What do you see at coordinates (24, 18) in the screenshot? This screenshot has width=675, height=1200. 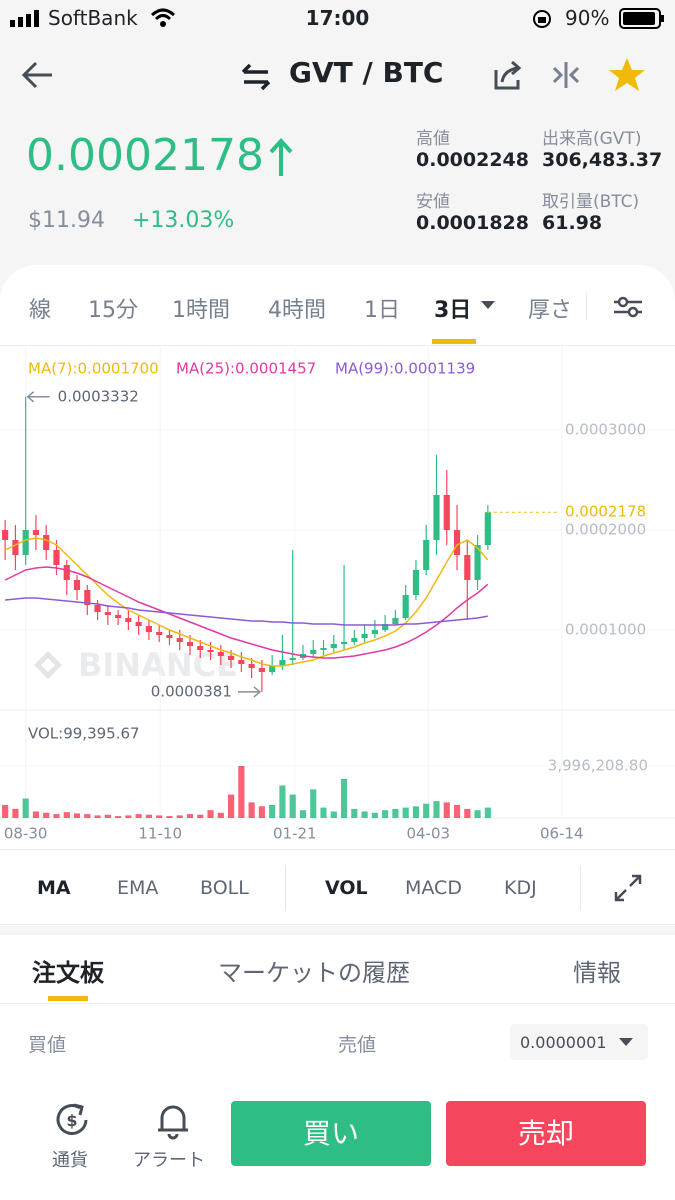 I see `signal-icon` at bounding box center [24, 18].